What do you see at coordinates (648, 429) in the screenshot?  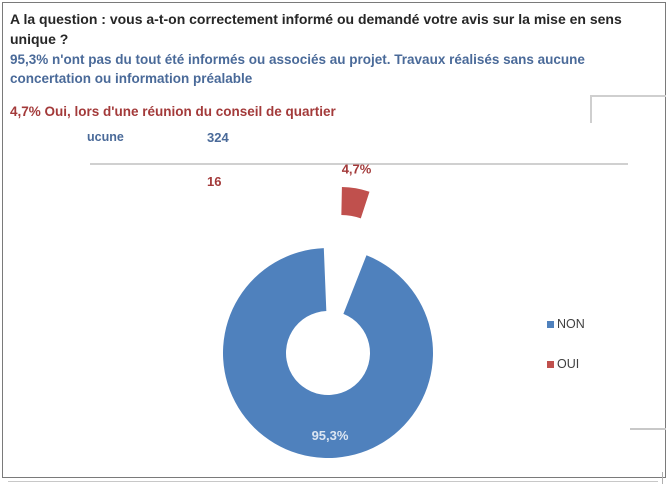 I see `cell-border-bottom` at bounding box center [648, 429].